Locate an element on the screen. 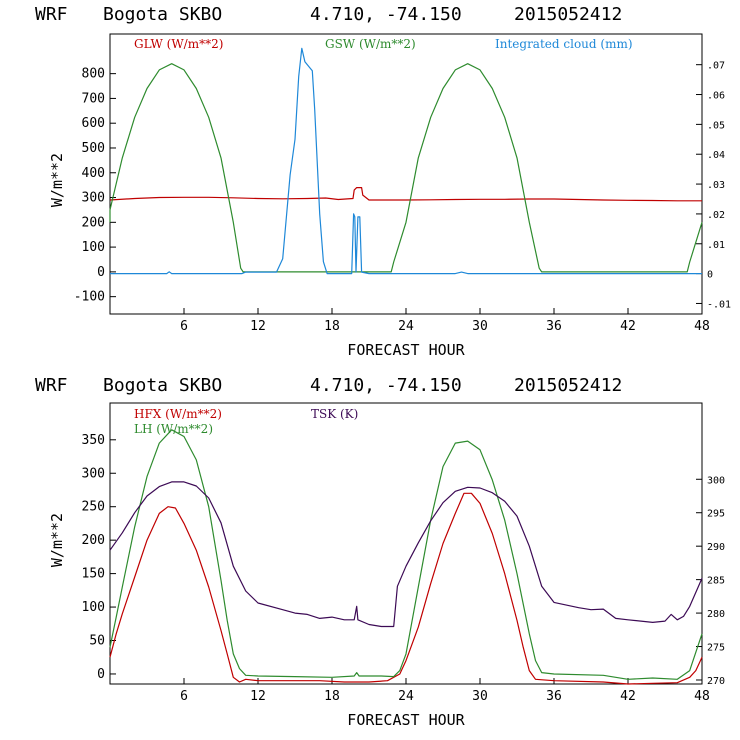  chart-2-header-coords: 4.710, -74.150 is located at coordinates (386, 385).